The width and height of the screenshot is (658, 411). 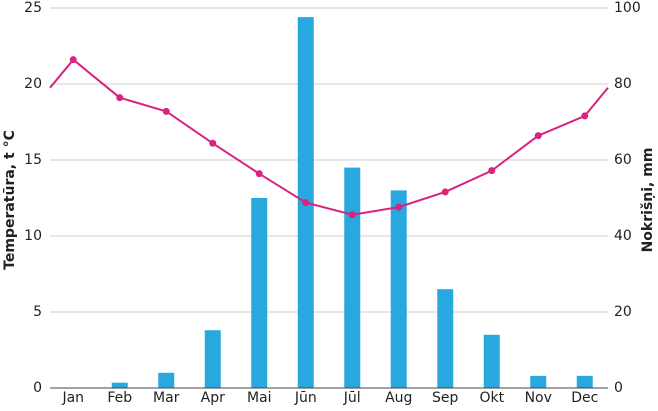 I want to click on x-tick-label: Jūl, so click(x=352, y=398).